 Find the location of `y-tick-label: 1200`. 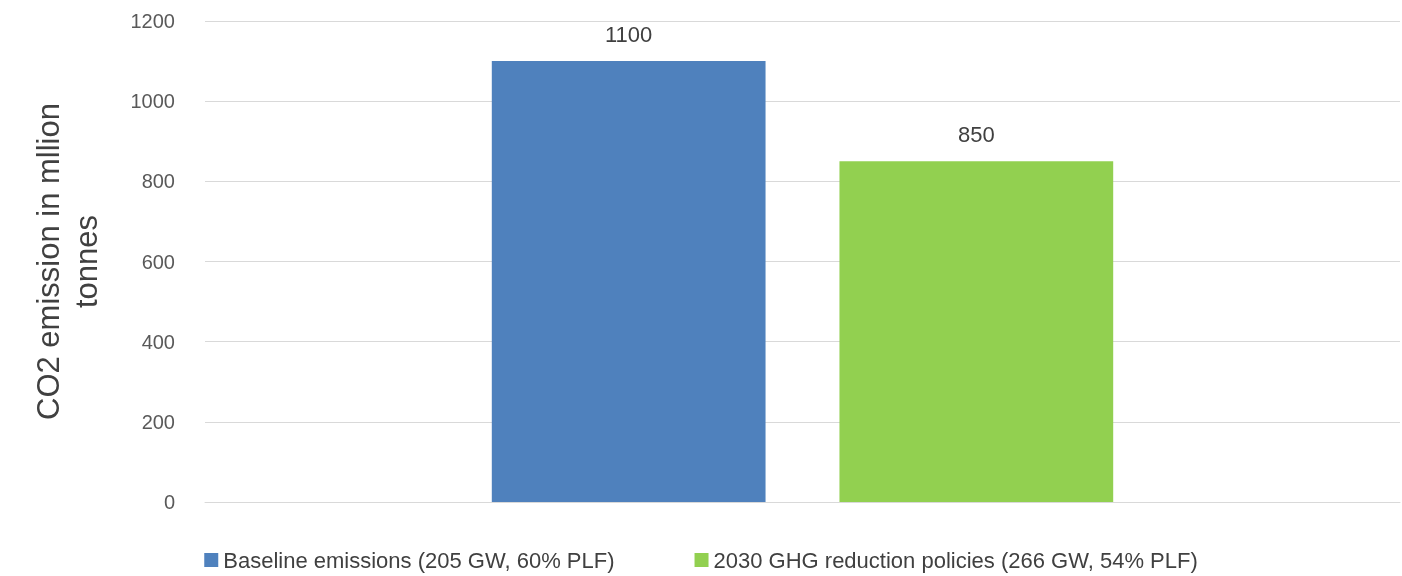

y-tick-label: 1200 is located at coordinates (152, 21).